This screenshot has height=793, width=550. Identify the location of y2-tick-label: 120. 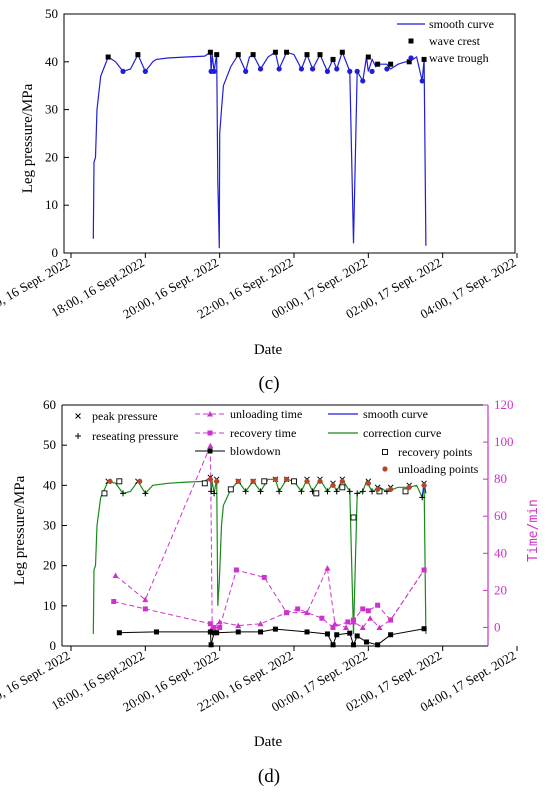
(504, 404).